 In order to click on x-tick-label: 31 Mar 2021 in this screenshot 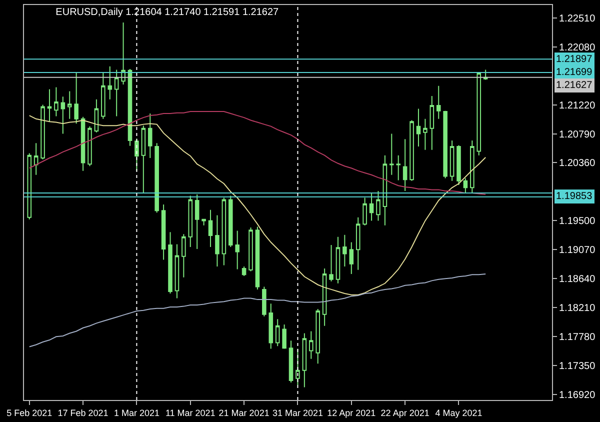, I will do `click(298, 413)`.